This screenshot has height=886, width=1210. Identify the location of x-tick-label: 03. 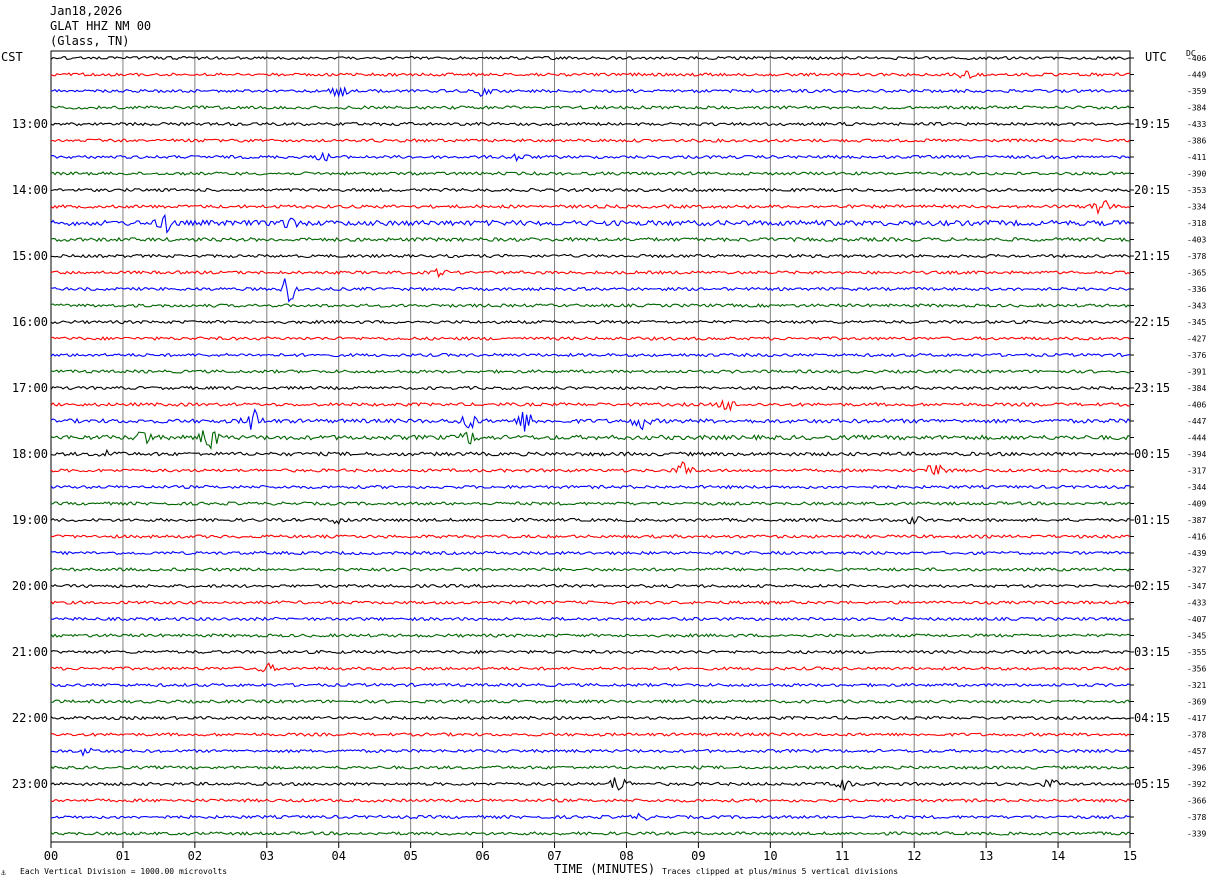
(267, 856).